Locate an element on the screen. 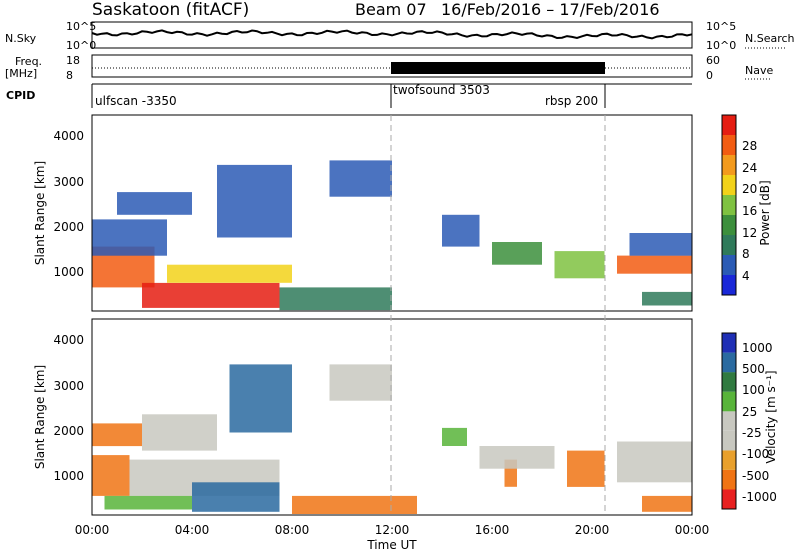 The image size is (800, 554). xtick-0: 00:00 is located at coordinates (92, 530).